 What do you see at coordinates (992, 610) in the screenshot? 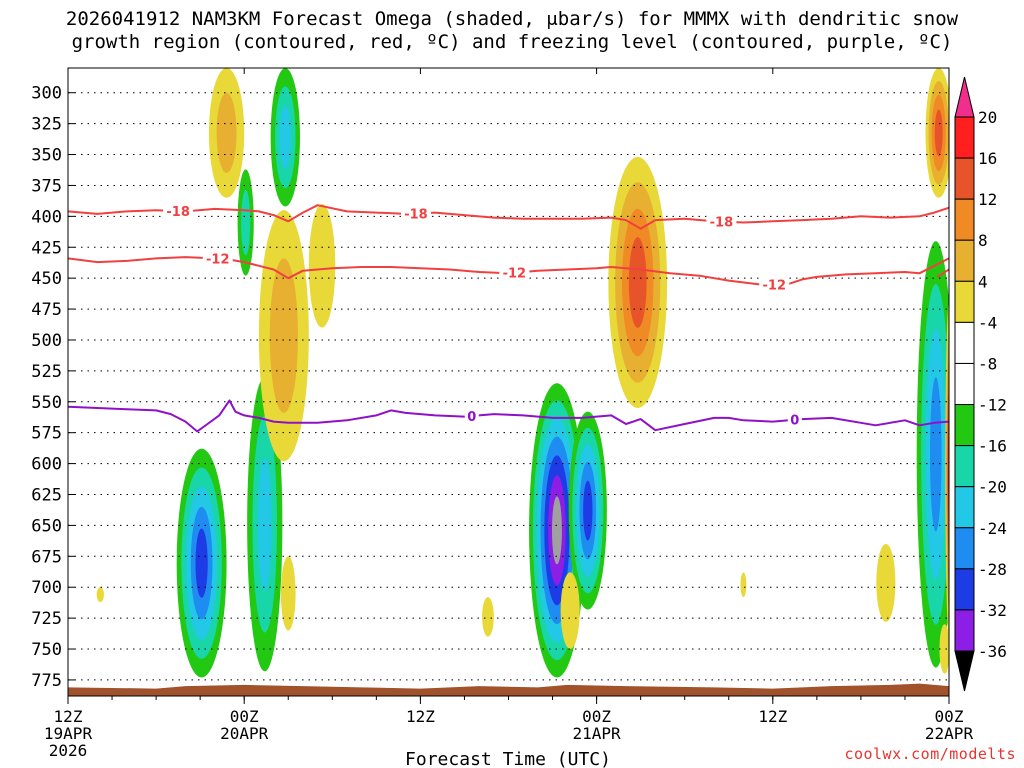
I see `colorbar-label: -32` at bounding box center [992, 610].